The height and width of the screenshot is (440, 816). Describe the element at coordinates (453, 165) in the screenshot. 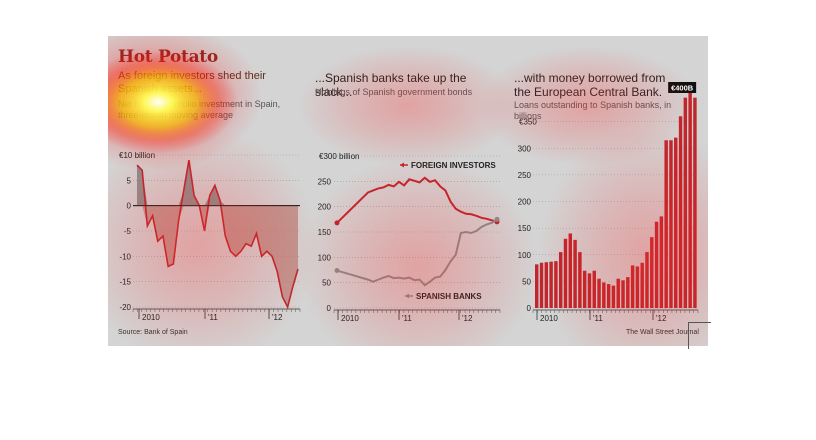

I see `legend-label-foreign: FOREIGN INVESTORS` at that location.